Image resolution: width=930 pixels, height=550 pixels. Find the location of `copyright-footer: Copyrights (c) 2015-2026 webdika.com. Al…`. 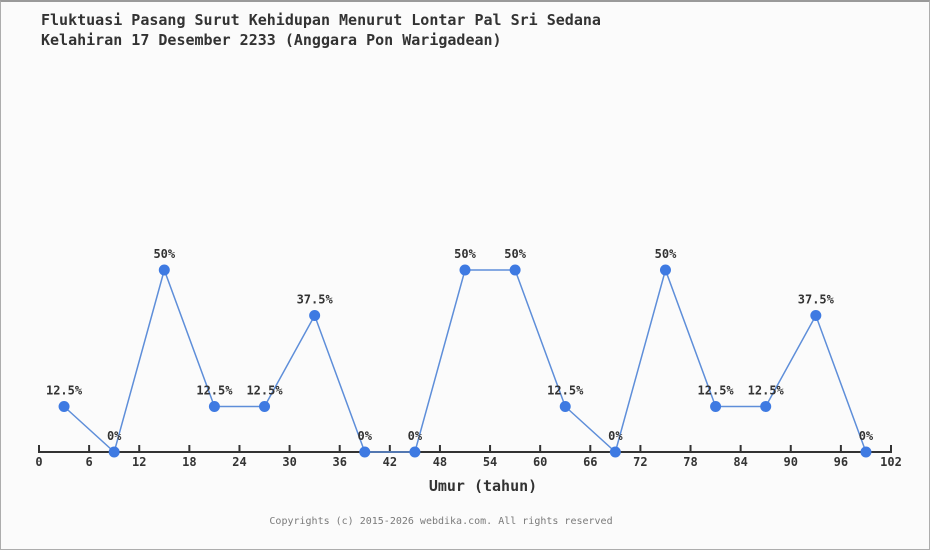

copyright-footer: Copyrights (c) 2015-2026 webdika.com. Al… is located at coordinates (441, 521).